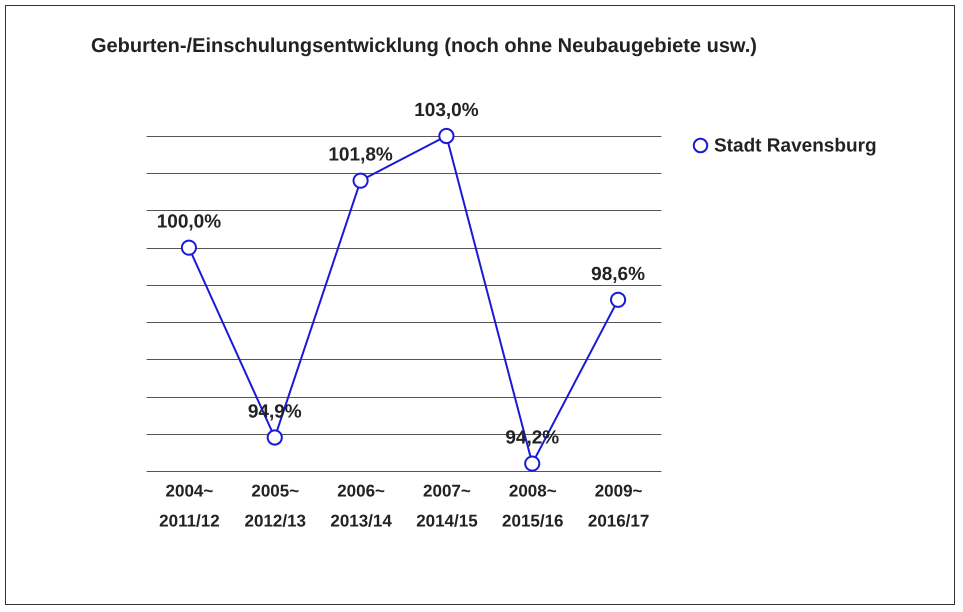 The width and height of the screenshot is (963, 612). Describe the element at coordinates (275, 506) in the screenshot. I see `x-tick-label: 2005~ 2012/13` at that location.